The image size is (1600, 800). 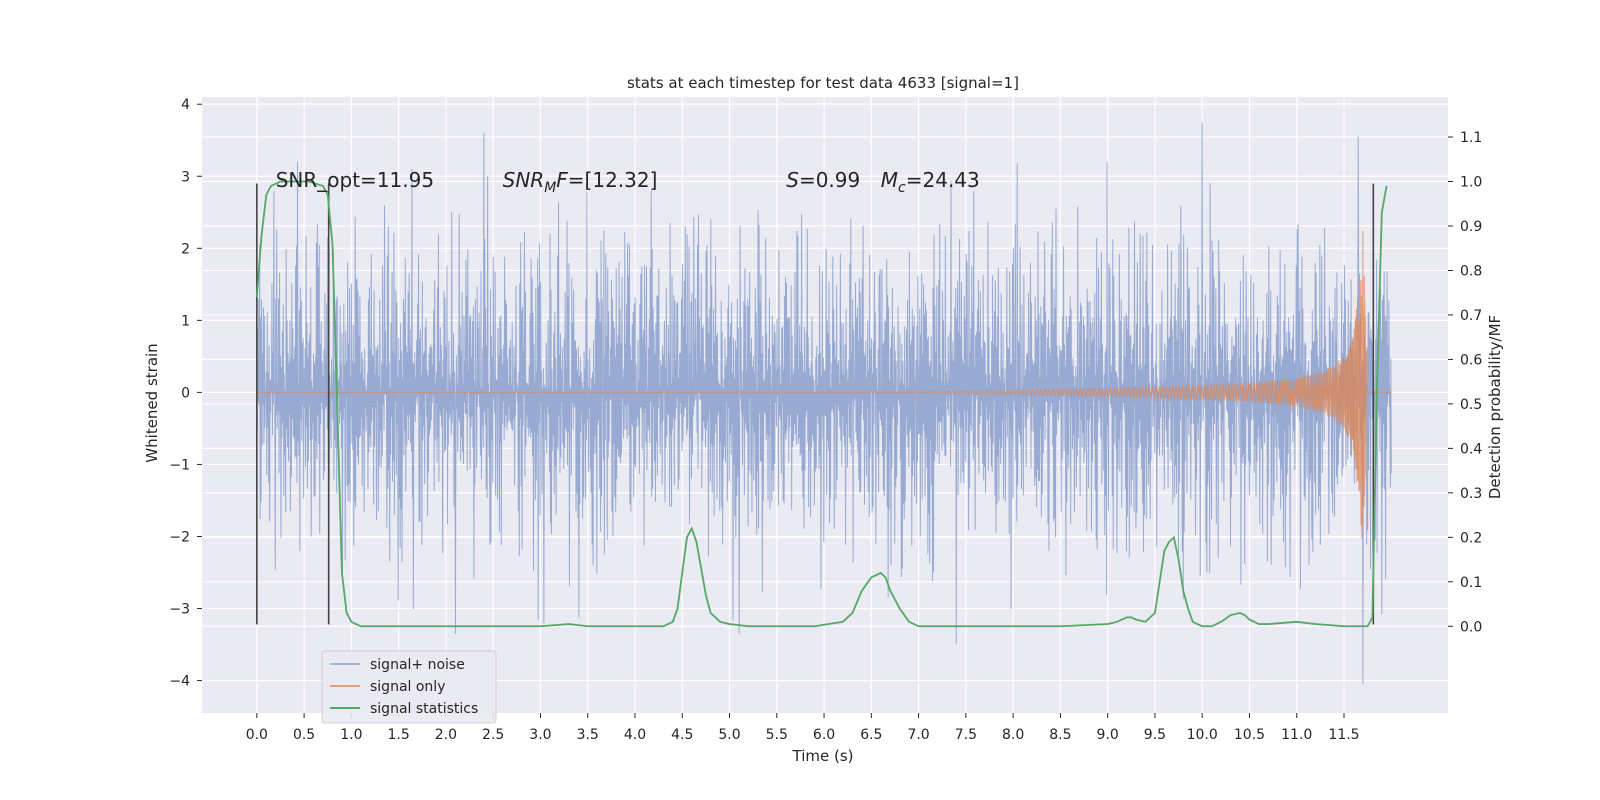 What do you see at coordinates (823, 180) in the screenshot?
I see `annotation-2: S=0.99` at bounding box center [823, 180].